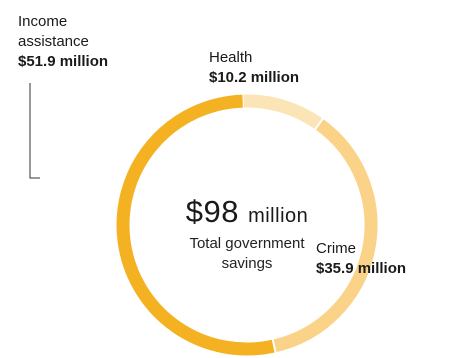 The image size is (450, 358). I want to click on center-total-value: $98 million, so click(247, 214).